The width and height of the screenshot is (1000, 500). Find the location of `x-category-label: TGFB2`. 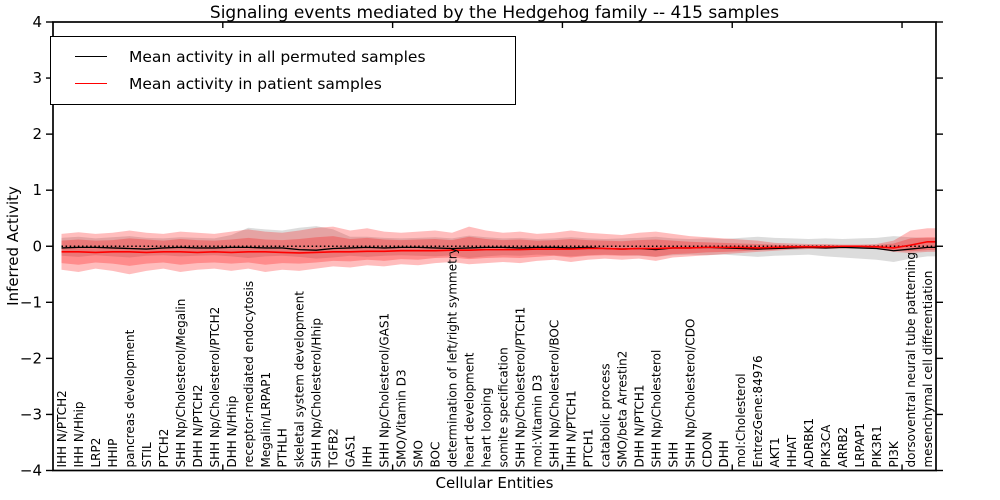

x-category-label: TGFB2 is located at coordinates (334, 448).